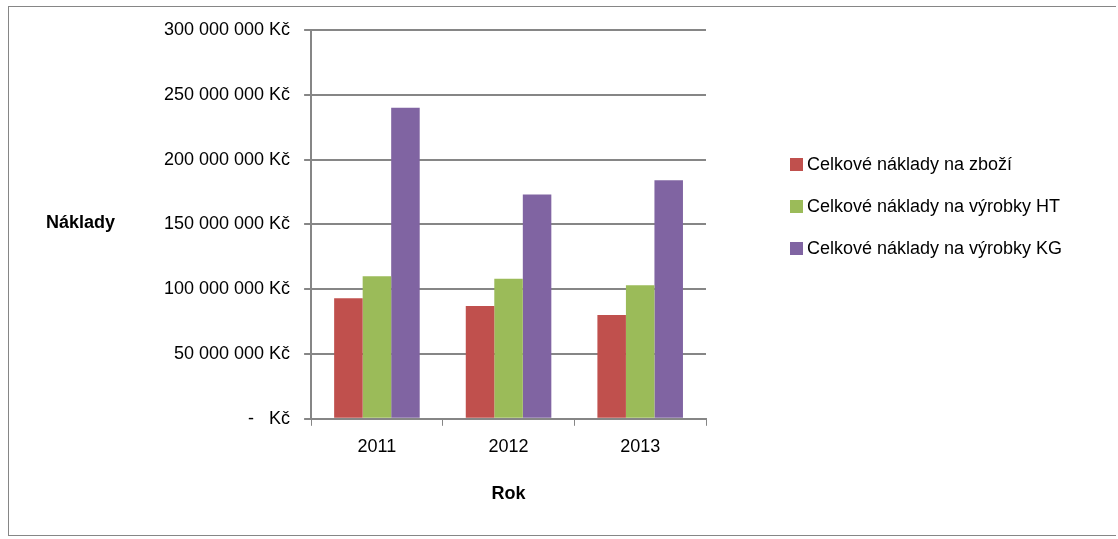  I want to click on legend-label: Celkové náklady na výrobky KG, so click(935, 248).